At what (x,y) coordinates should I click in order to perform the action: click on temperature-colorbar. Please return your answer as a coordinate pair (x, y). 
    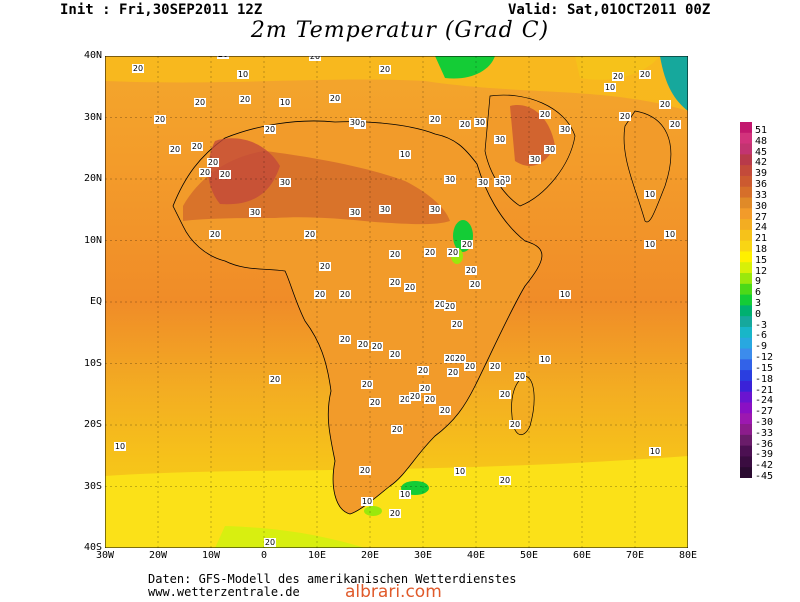
    Looking at the image, I should click on (746, 300).